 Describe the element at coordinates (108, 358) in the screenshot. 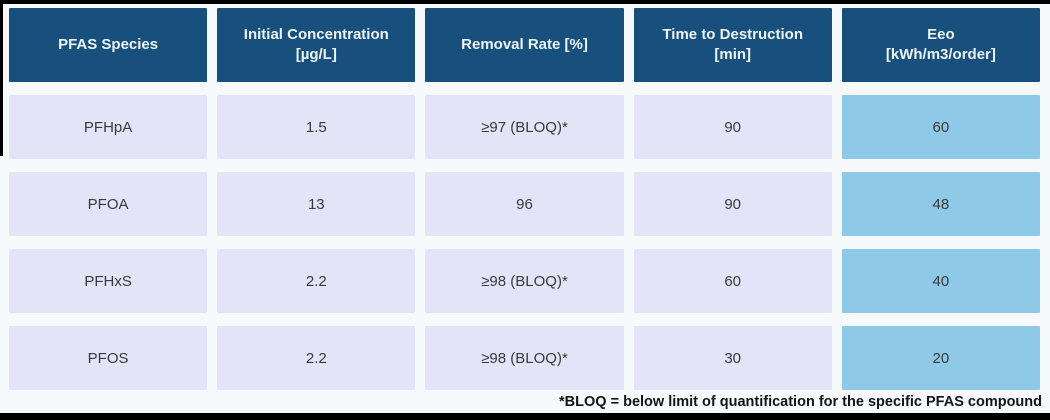

I see `cell-species: PFOS` at that location.